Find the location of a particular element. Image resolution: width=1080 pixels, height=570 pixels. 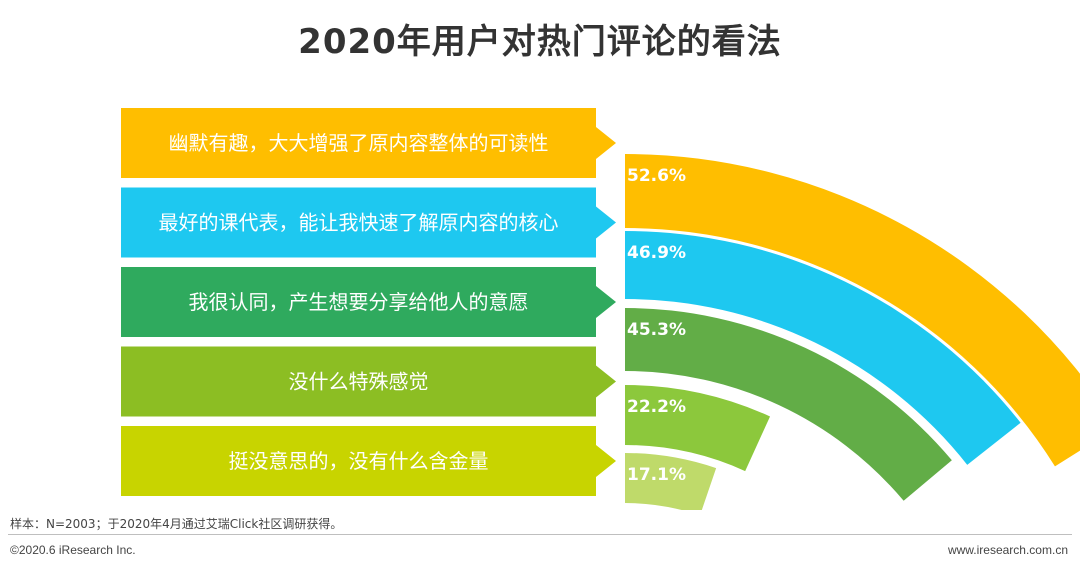

category-label: 幽默有趣，大大增强了原内容整体的可读性 is located at coordinates (359, 143).